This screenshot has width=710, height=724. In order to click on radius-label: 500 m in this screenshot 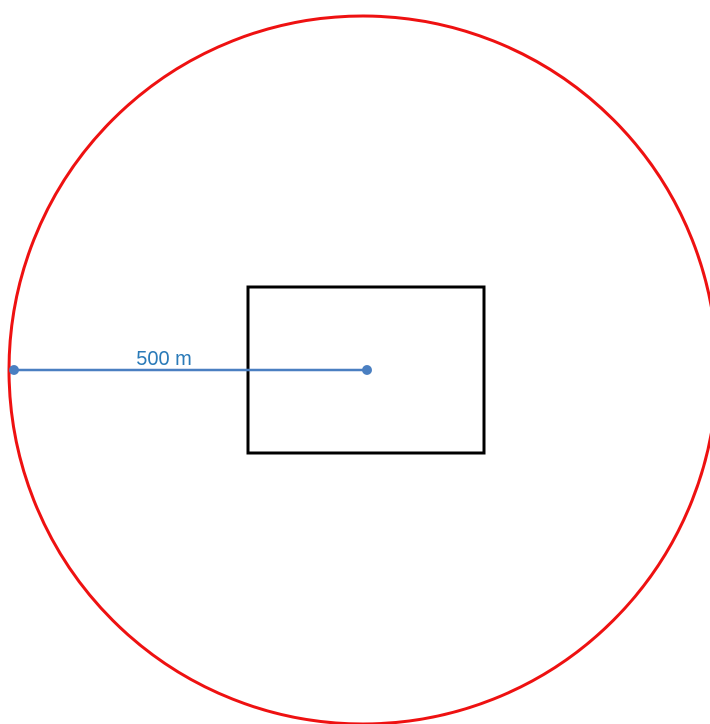, I will do `click(164, 359)`.